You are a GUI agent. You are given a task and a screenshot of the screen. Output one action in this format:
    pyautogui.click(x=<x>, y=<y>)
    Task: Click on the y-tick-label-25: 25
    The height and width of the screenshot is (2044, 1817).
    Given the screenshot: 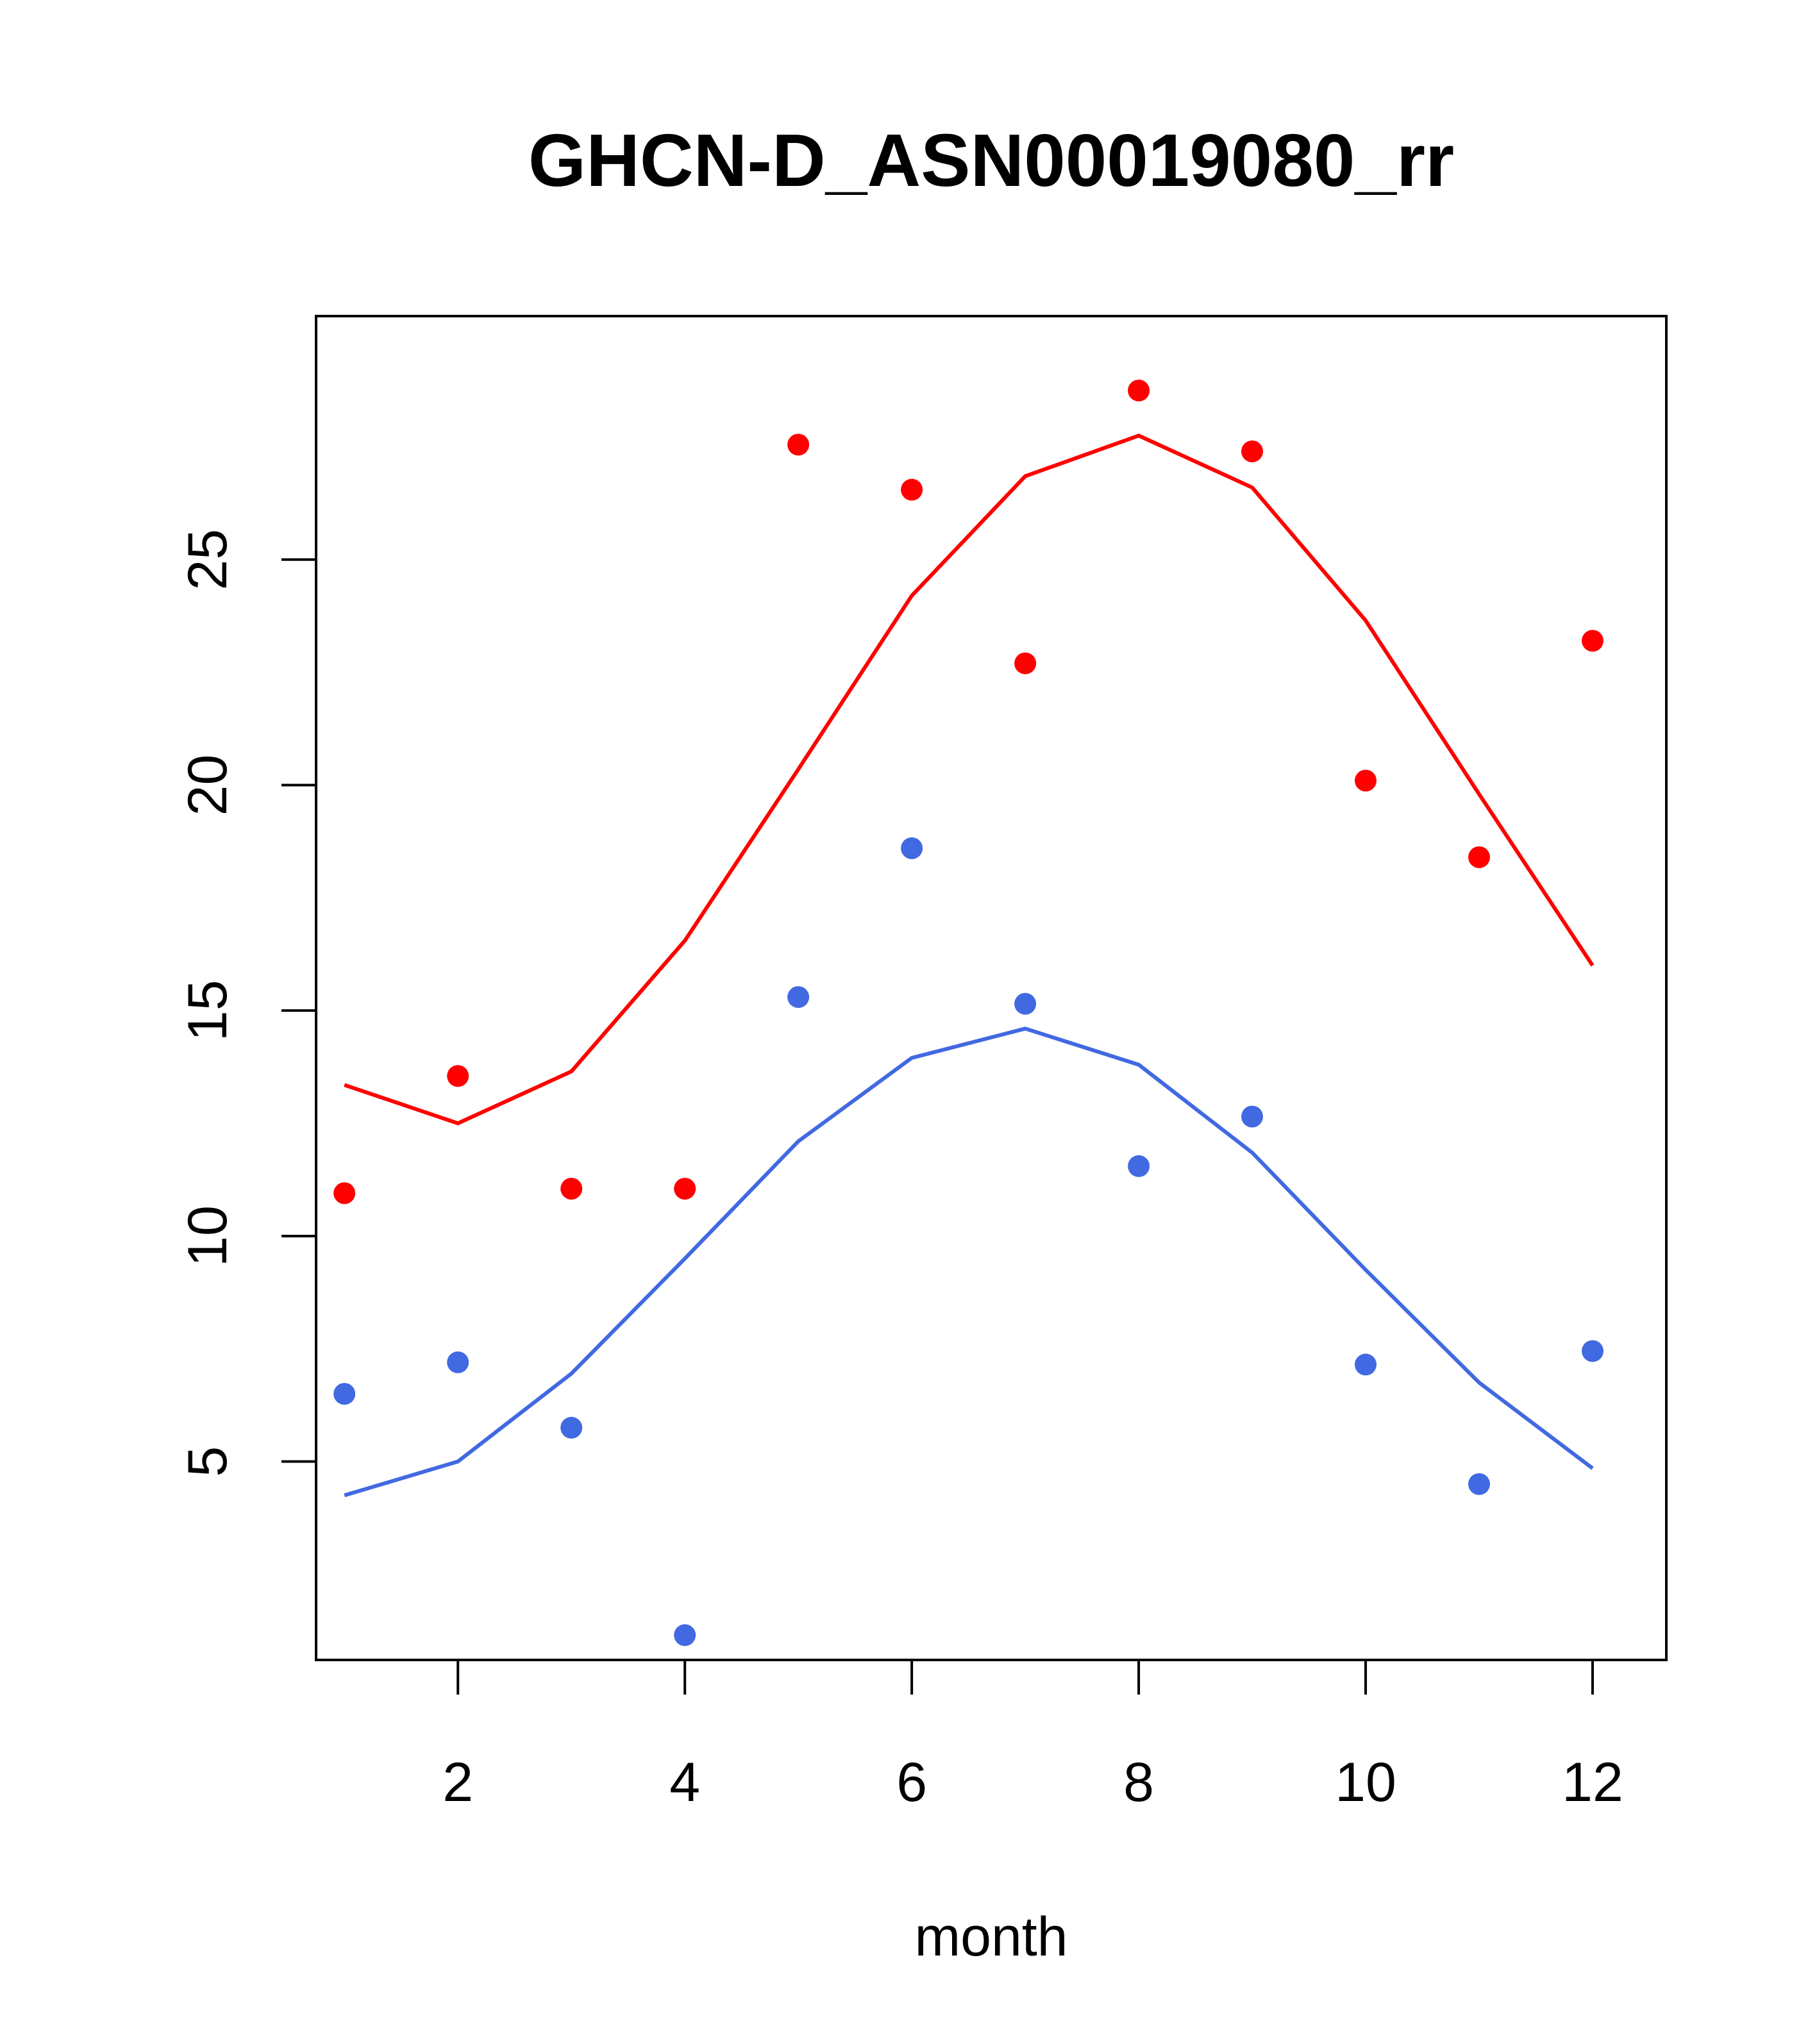 What is the action you would take?
    pyautogui.click(x=208, y=560)
    